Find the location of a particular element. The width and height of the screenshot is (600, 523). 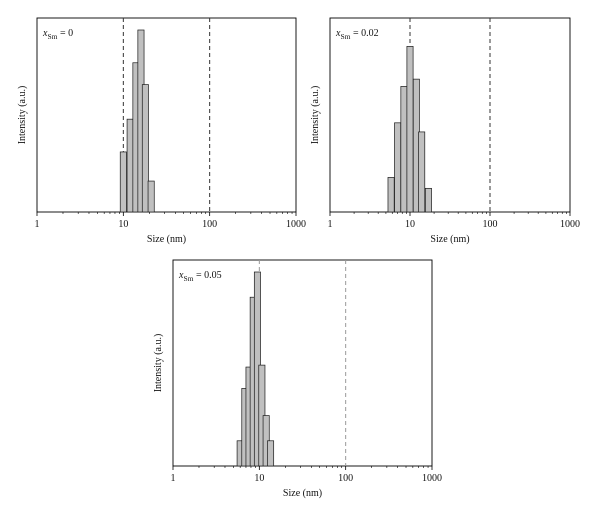

panel-label-value: = 0.02 is located at coordinates (364, 33).